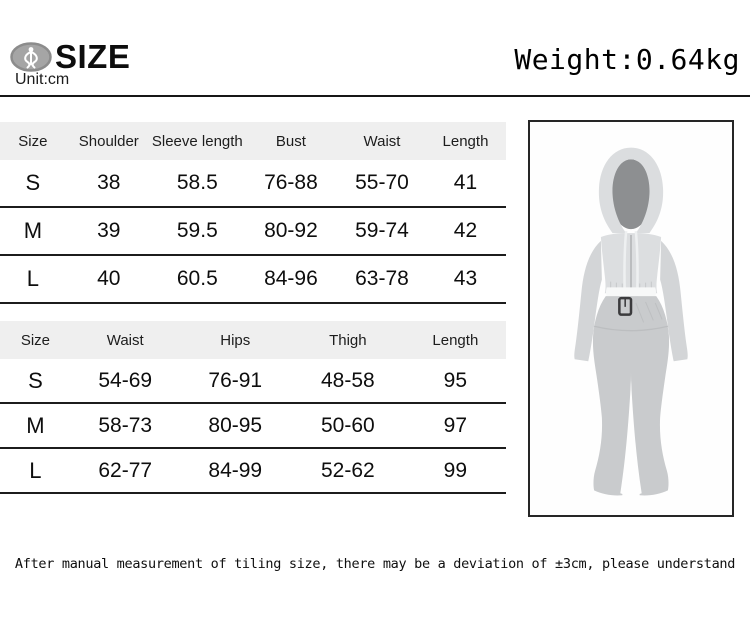  Describe the element at coordinates (109, 278) in the screenshot. I see `value-cell: 40` at that location.